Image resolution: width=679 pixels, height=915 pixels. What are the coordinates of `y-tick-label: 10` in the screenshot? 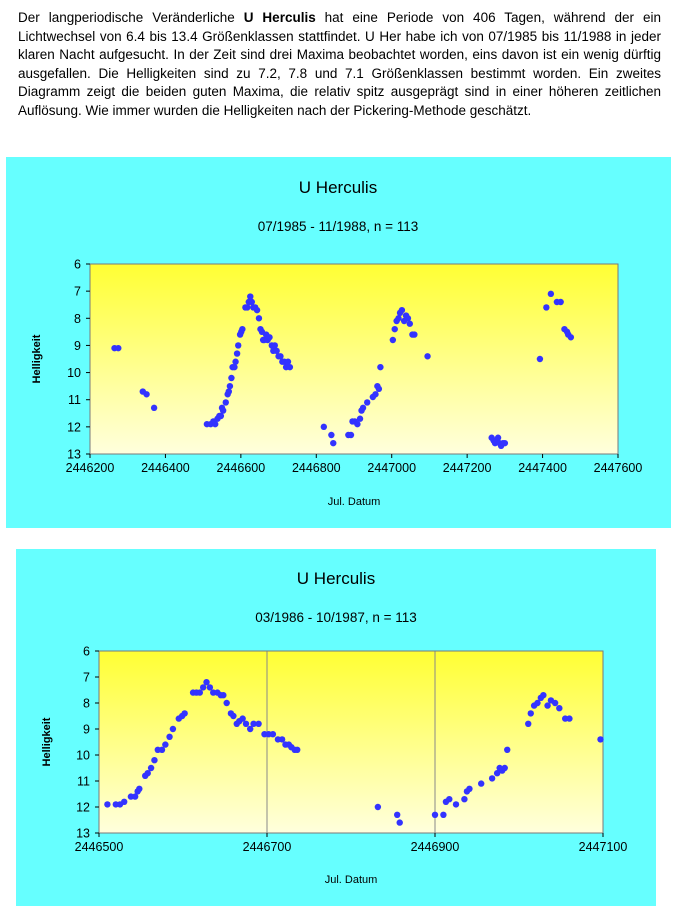 It's located at (83, 756).